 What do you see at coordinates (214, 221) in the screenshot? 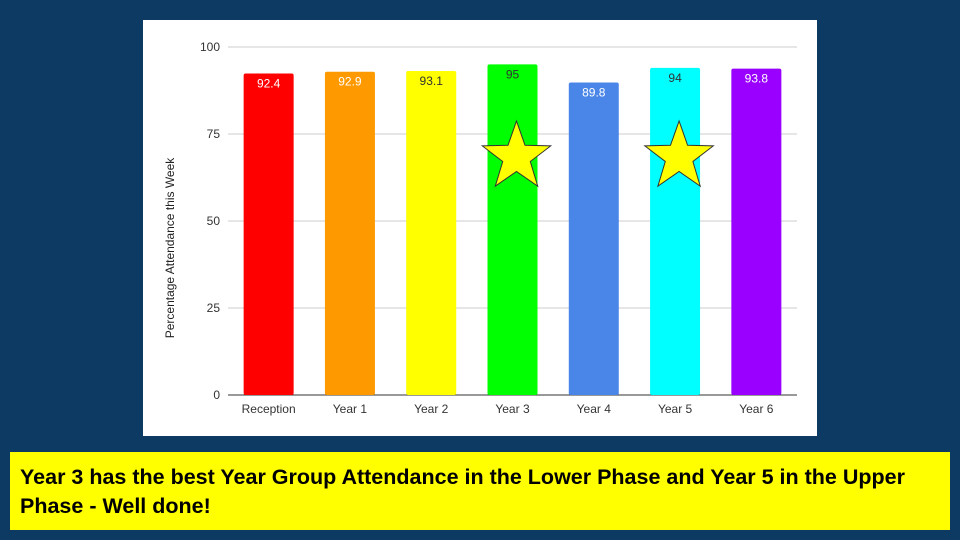
I see `y-tick-label: 50` at bounding box center [214, 221].